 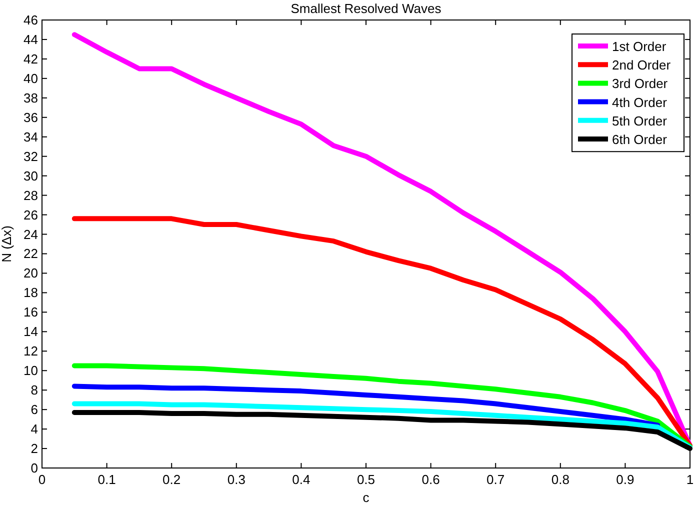 What do you see at coordinates (31, 98) in the screenshot?
I see `y-tick-label: 38` at bounding box center [31, 98].